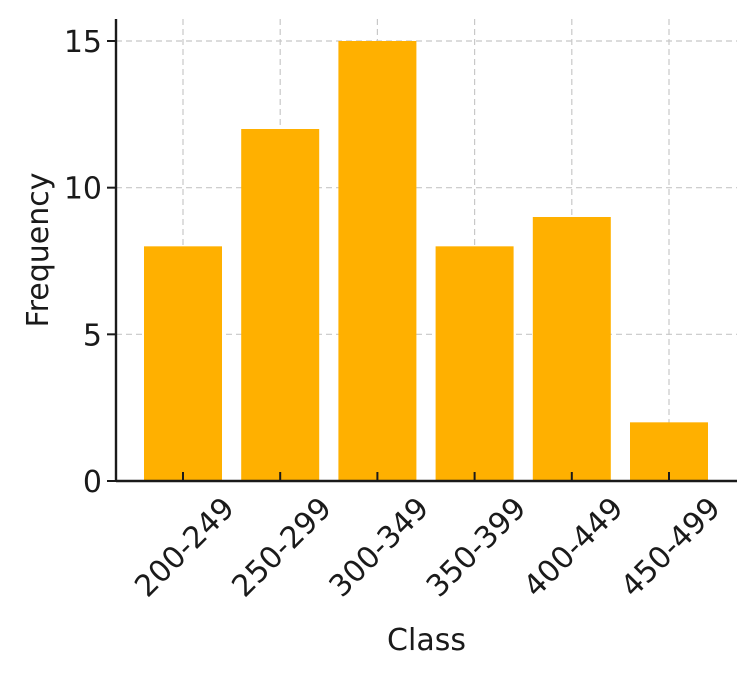 The width and height of the screenshot is (756, 677). Describe the element at coordinates (83, 42) in the screenshot. I see `y-tick-label: 15` at that location.